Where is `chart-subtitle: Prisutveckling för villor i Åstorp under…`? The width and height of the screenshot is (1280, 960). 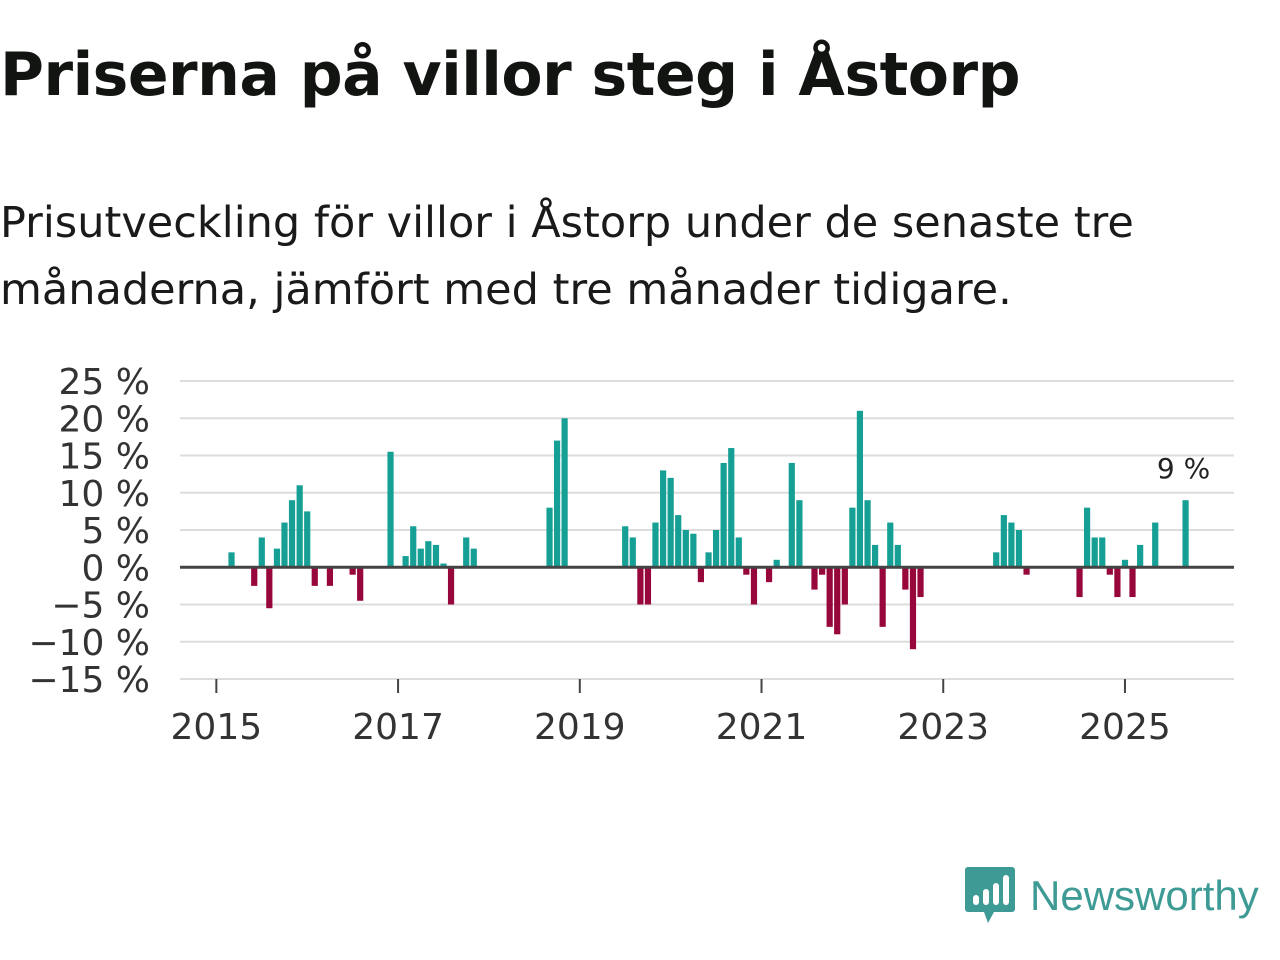
chart-subtitle: Prisutveckling för villor i Åstorp under… is located at coordinates (567, 256).